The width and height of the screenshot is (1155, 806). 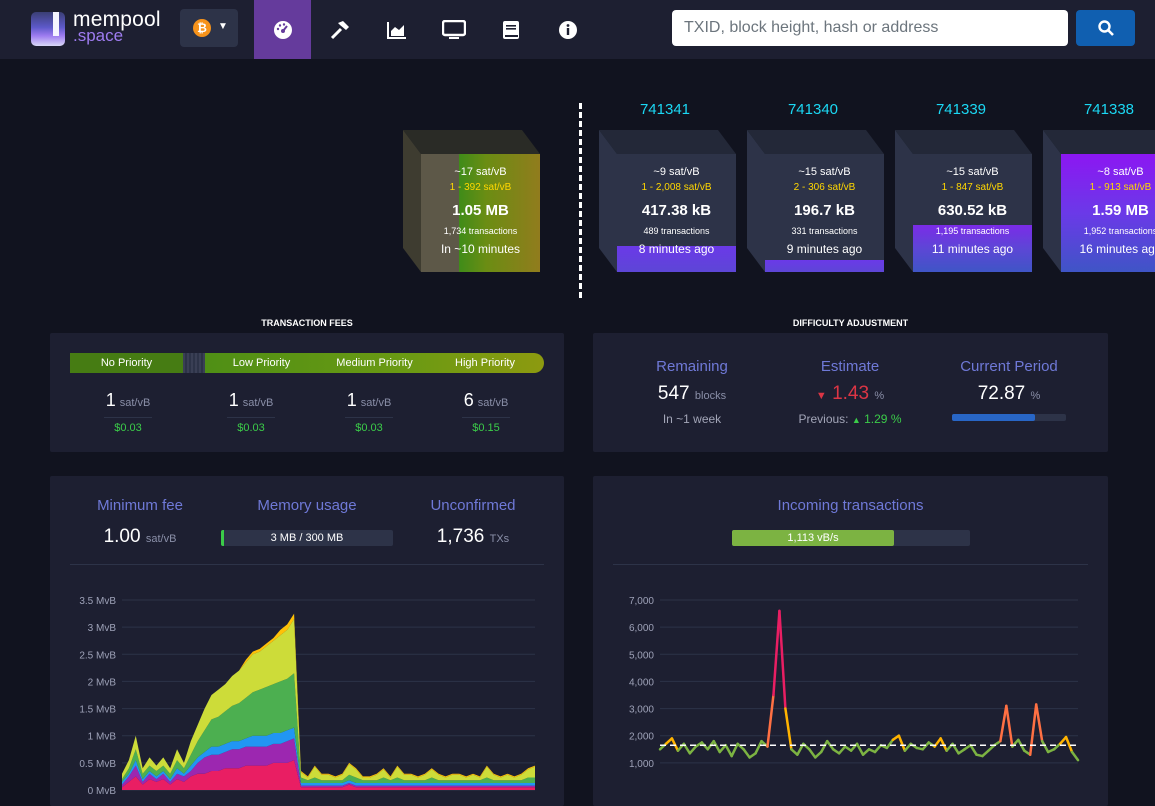 I want to click on nav-graphs, so click(x=396, y=29).